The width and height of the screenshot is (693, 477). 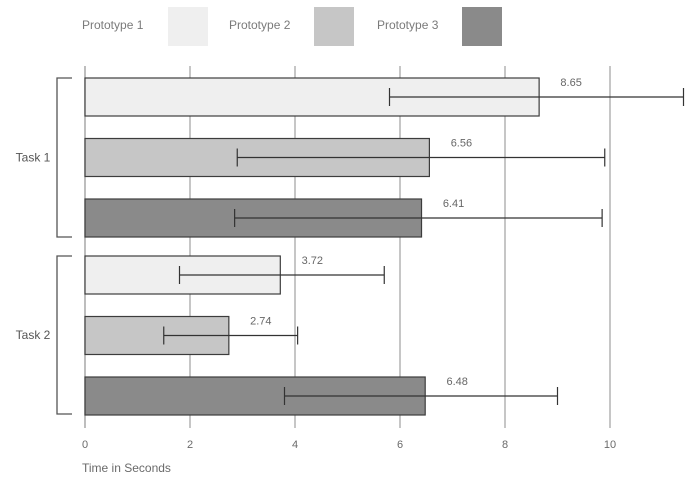 I want to click on task-brackets: Task 1 Task 2, so click(x=44, y=246).